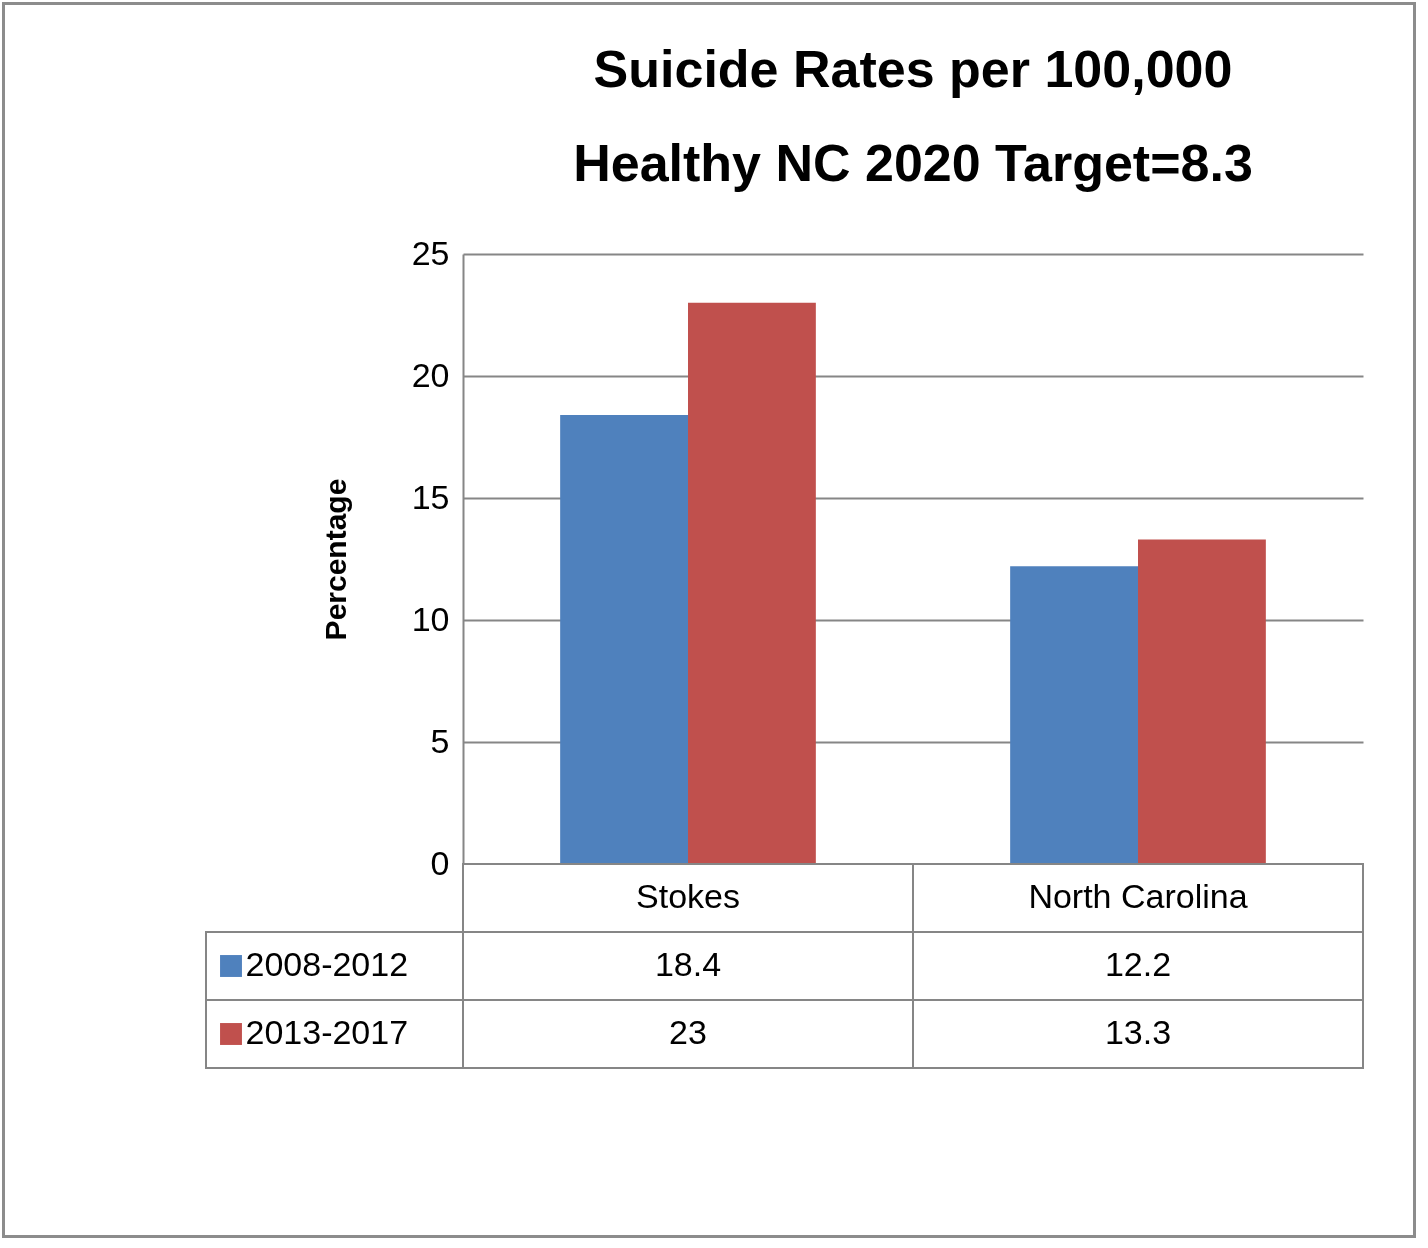  Describe the element at coordinates (327, 964) in the screenshot. I see `legend-label: 2008-2012` at that location.